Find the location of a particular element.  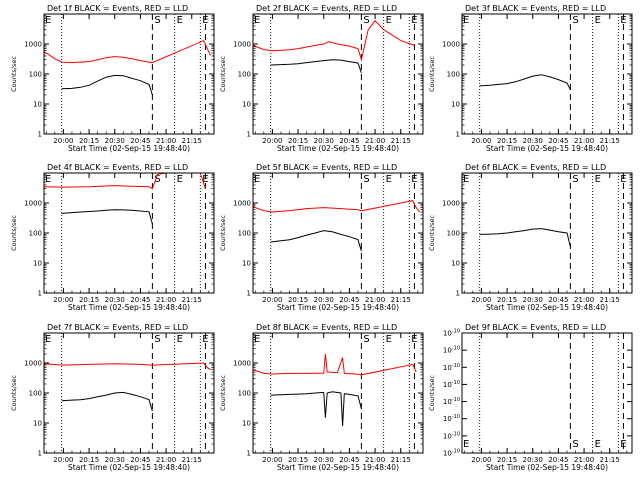

panel-title: Det 8f BLACK = Events, RED = LLD is located at coordinates (326, 327).